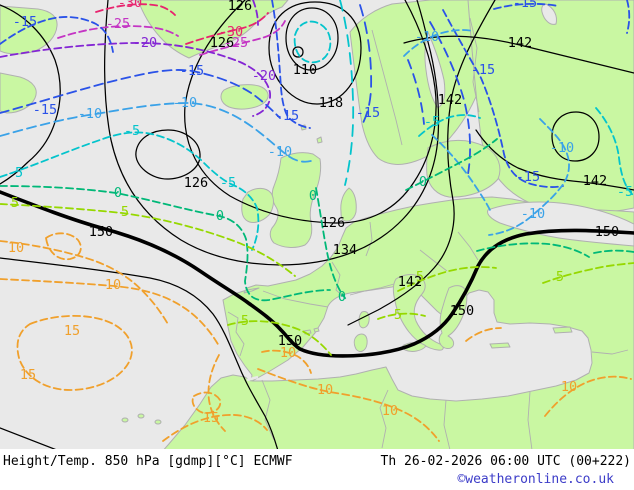 Image resolution: width=634 pixels, height=490 pixels. I want to click on contour-label: 110, so click(305, 70).